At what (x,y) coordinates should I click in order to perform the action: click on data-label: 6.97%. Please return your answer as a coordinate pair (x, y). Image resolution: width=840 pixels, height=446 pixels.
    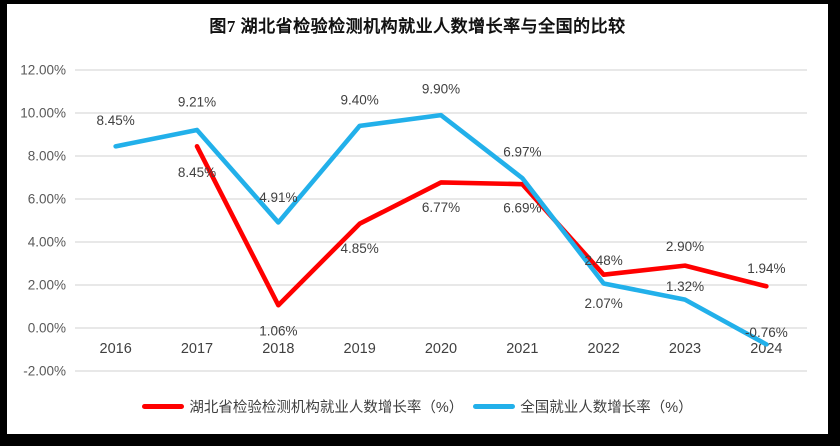
    Looking at the image, I should click on (522, 152).